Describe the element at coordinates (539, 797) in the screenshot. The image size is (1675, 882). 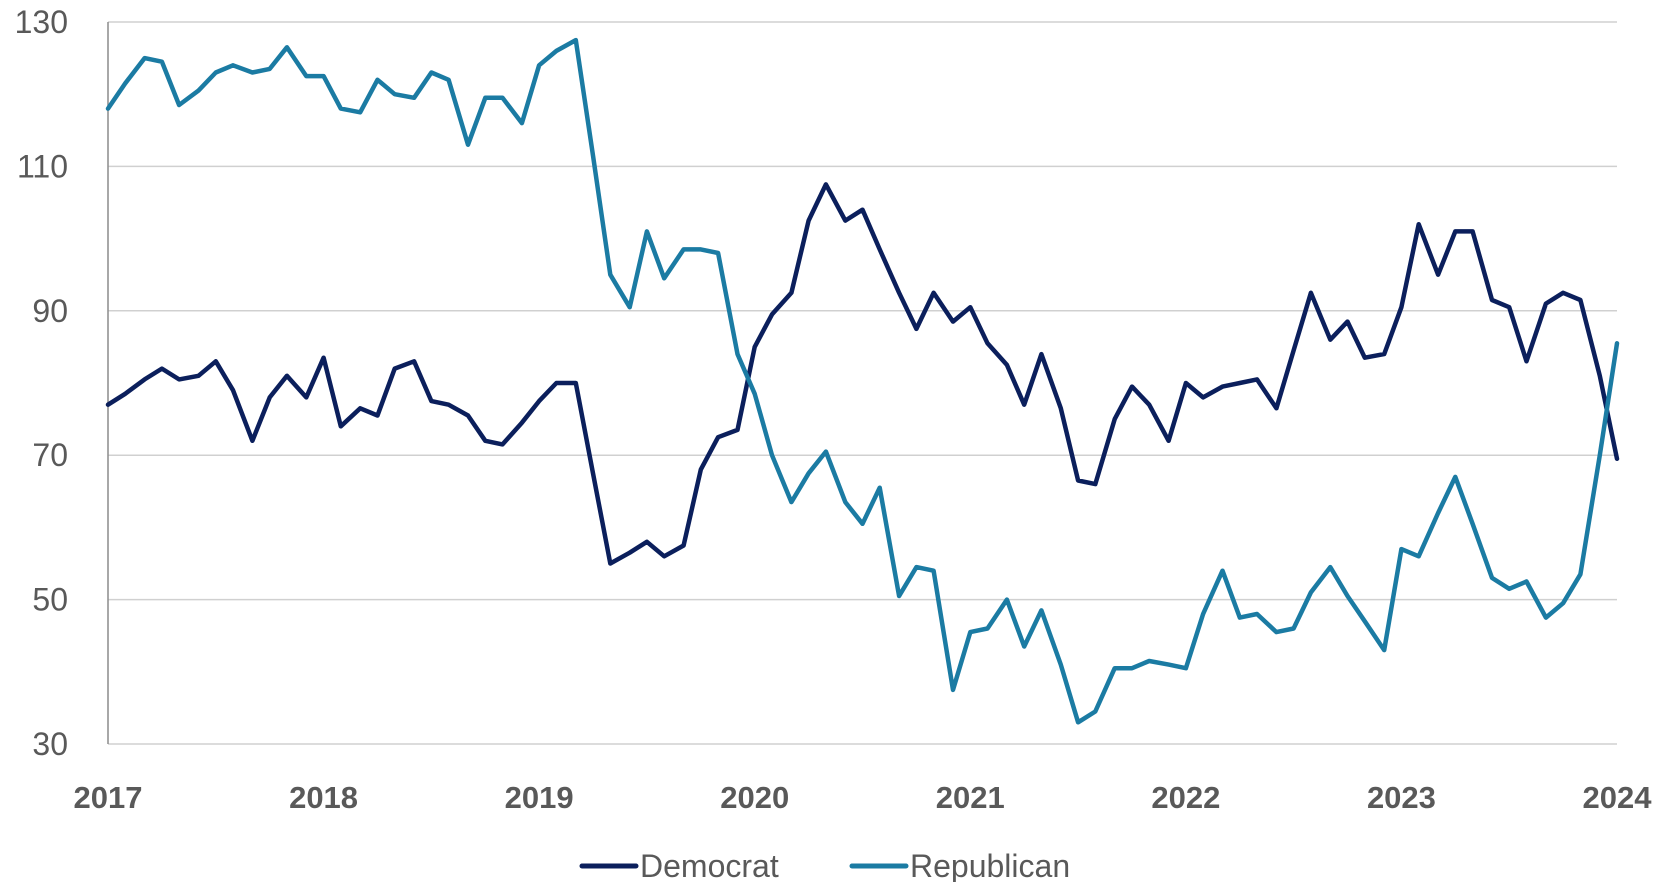
I see `x-tick-label: 2019` at that location.